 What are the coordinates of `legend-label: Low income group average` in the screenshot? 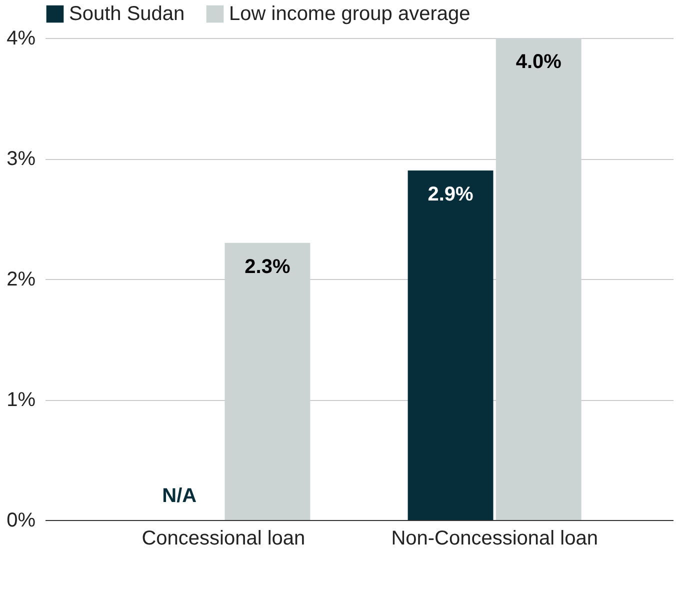 It's located at (349, 14).